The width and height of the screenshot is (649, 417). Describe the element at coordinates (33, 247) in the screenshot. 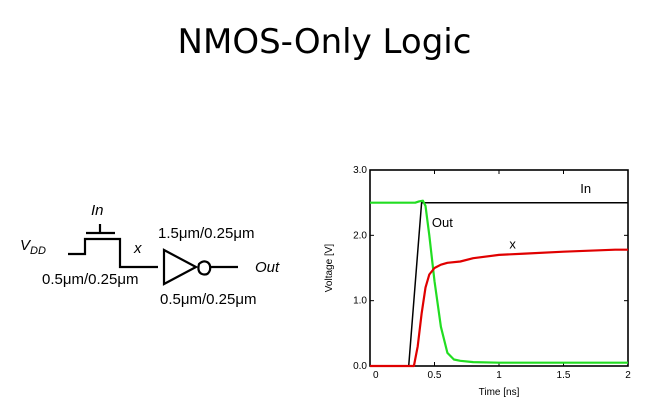

I see `vdd-label: VDD` at that location.